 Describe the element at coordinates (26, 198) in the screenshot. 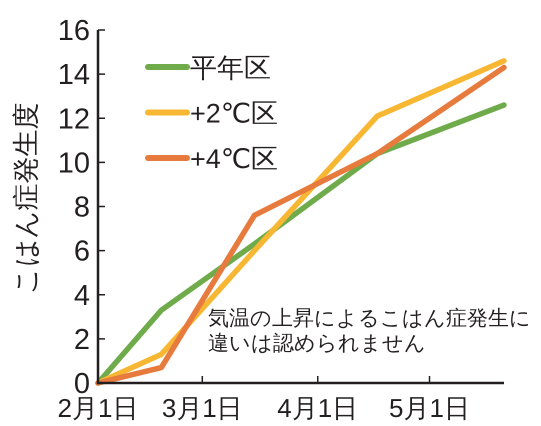

I see `y-axis-title: こはん症発生度` at that location.